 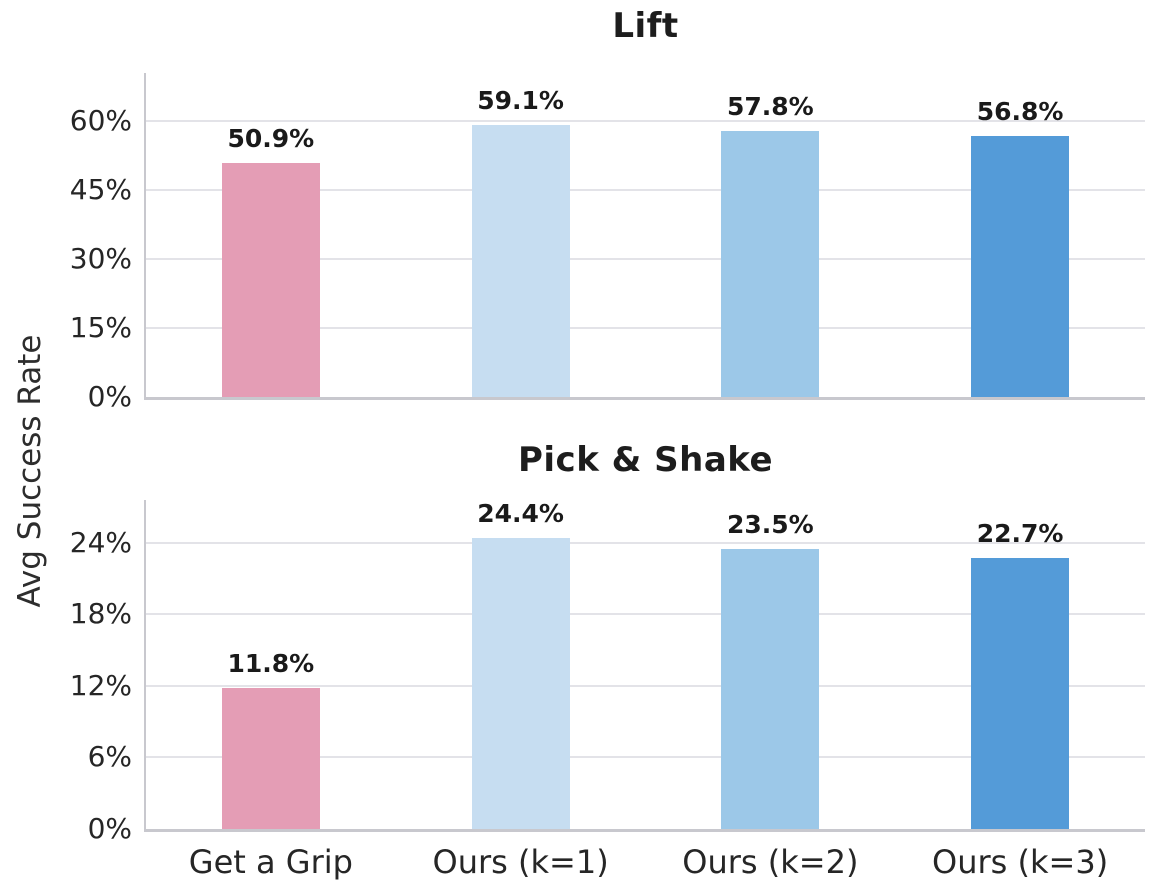 I want to click on y-tick-label: 6%, so click(x=109, y=757).